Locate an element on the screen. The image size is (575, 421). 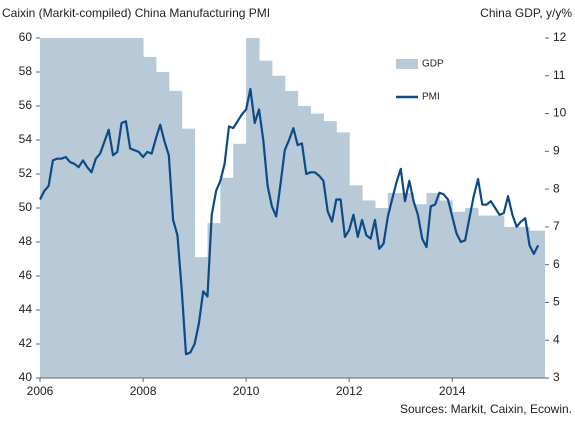
legend-label: GDP is located at coordinates (433, 64).